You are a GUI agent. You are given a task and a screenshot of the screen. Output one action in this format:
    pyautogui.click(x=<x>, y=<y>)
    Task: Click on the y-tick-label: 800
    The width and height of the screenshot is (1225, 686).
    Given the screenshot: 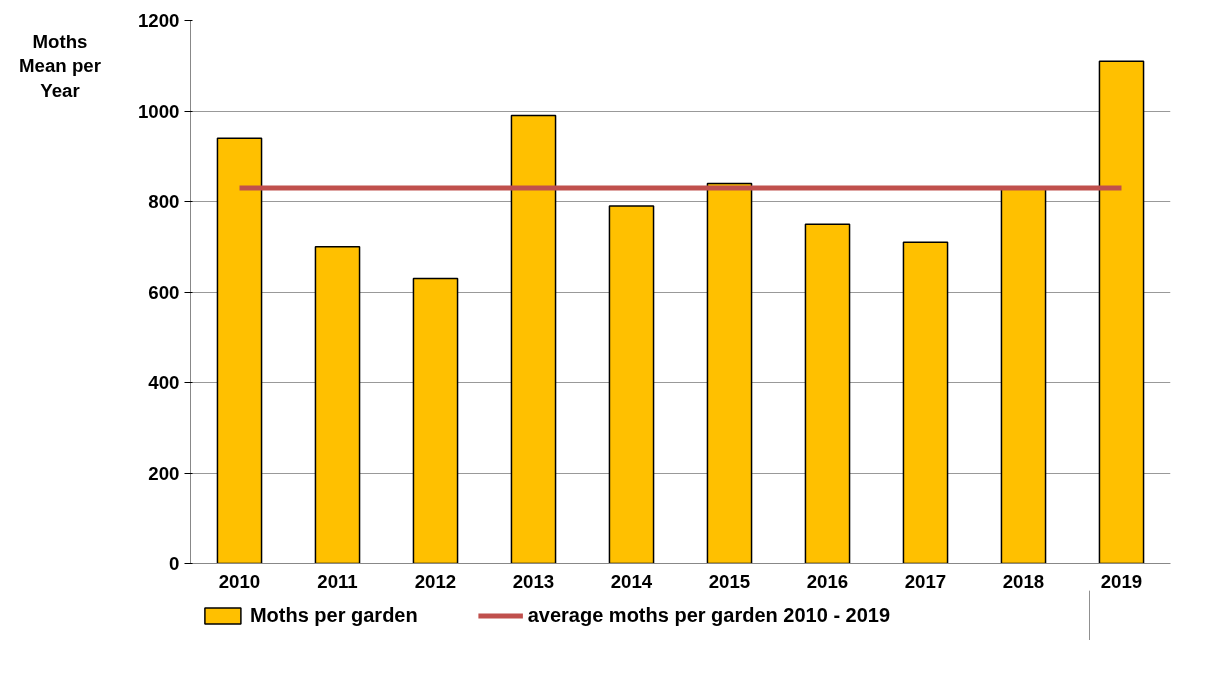 What is the action you would take?
    pyautogui.click(x=164, y=201)
    